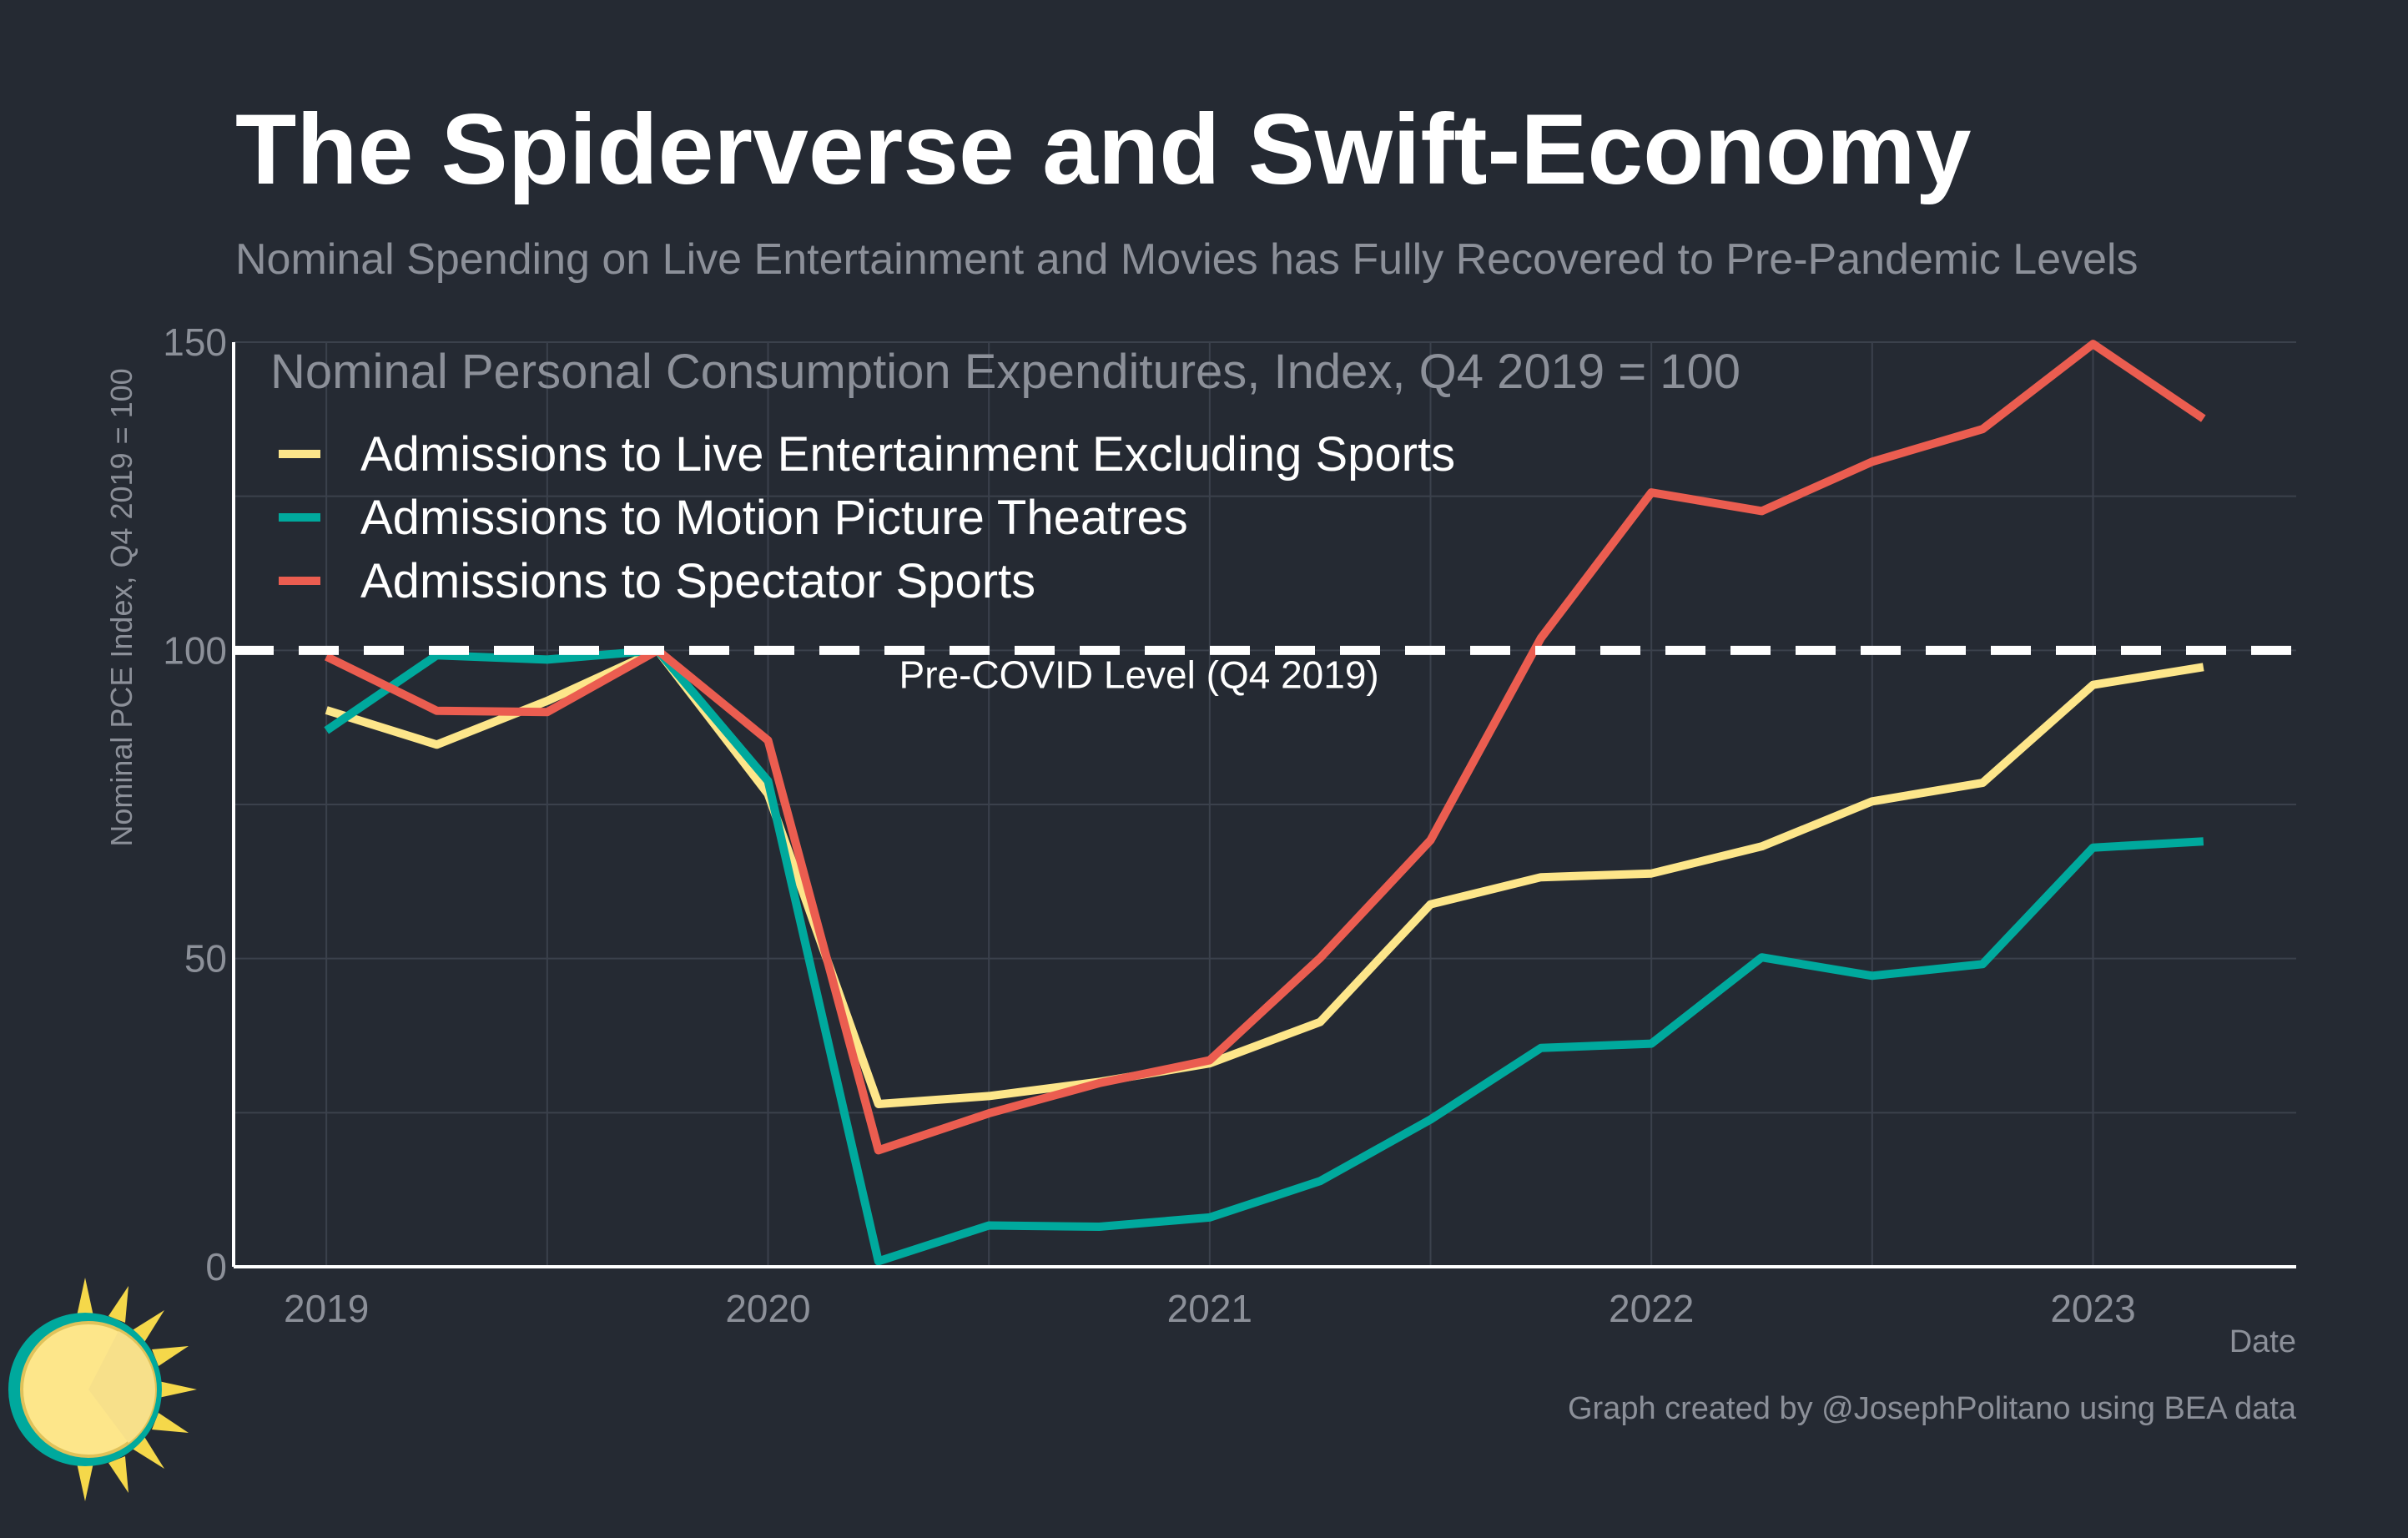 The width and height of the screenshot is (2408, 1538). What do you see at coordinates (121, 607) in the screenshot?
I see `y-axis-label: Nominal PCE Index, Q4 2019 = 100` at bounding box center [121, 607].